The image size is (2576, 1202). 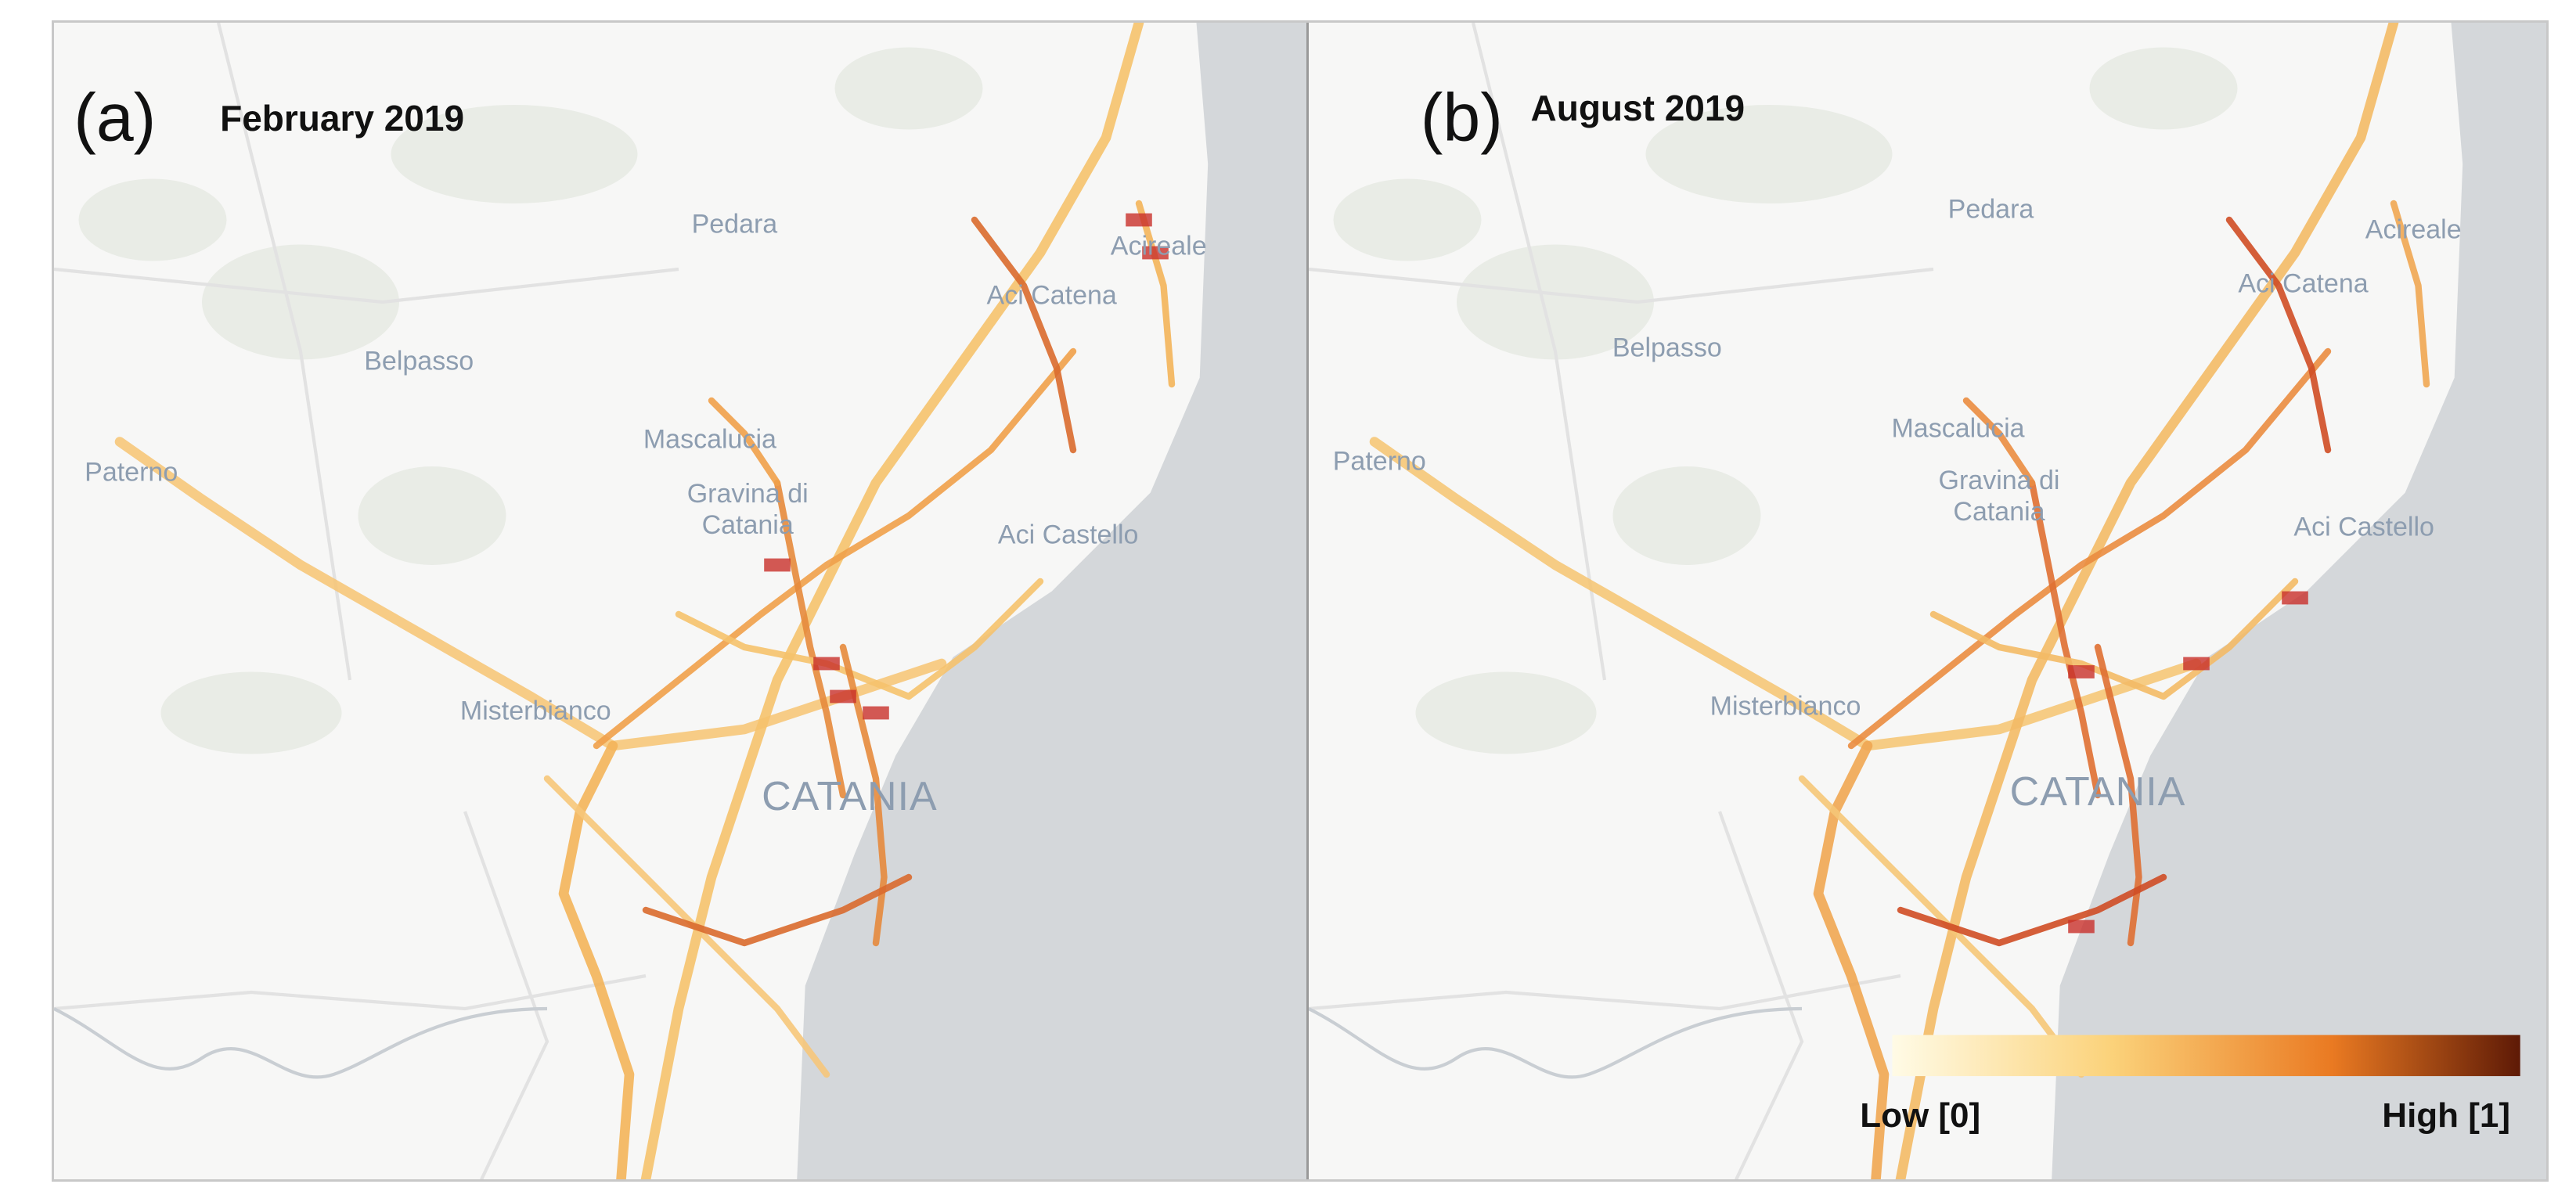 I want to click on panel-title: August 2019, so click(x=1638, y=108).